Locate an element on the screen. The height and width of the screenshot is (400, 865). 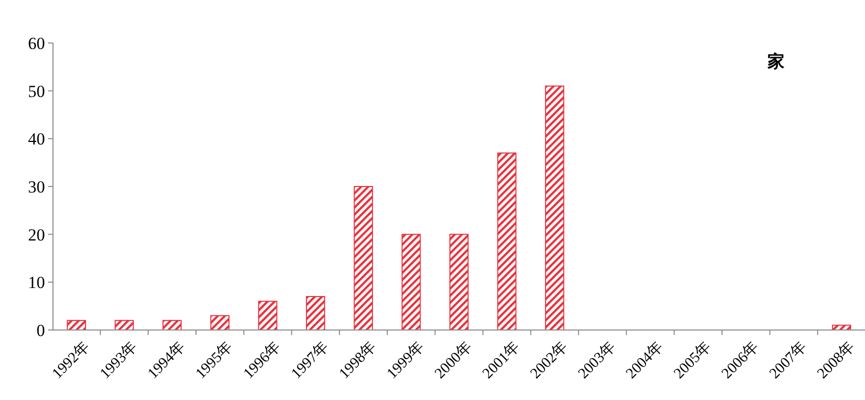
y-tick-label: 30 is located at coordinates (36, 186).